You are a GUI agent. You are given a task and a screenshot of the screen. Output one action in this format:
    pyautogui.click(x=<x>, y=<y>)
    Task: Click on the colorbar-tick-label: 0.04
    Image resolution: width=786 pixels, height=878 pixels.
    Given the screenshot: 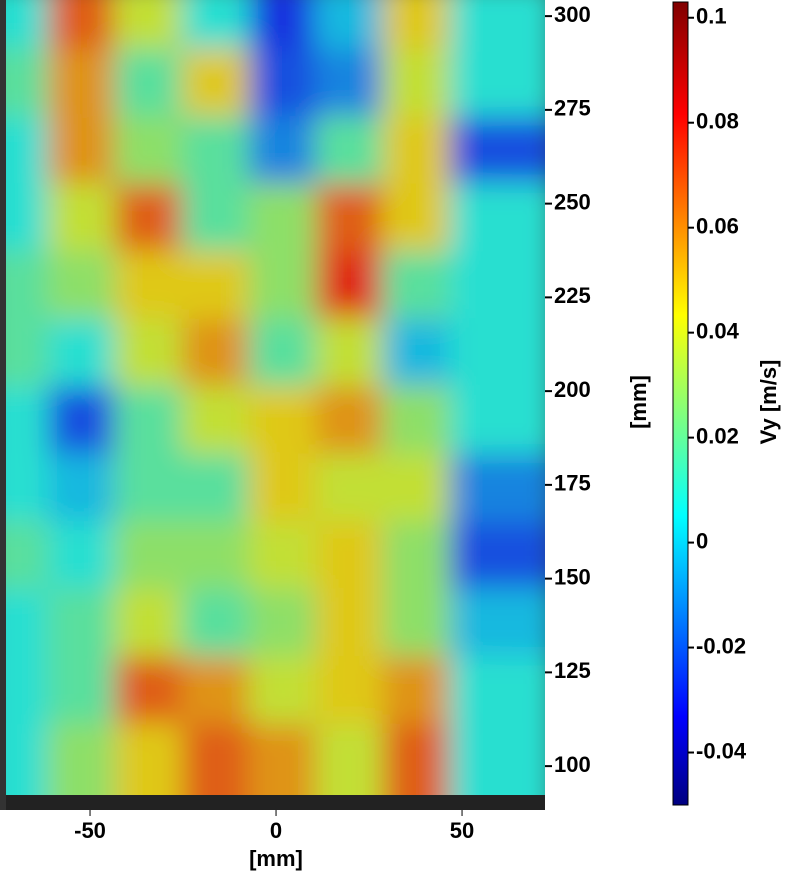 What is the action you would take?
    pyautogui.click(x=718, y=330)
    